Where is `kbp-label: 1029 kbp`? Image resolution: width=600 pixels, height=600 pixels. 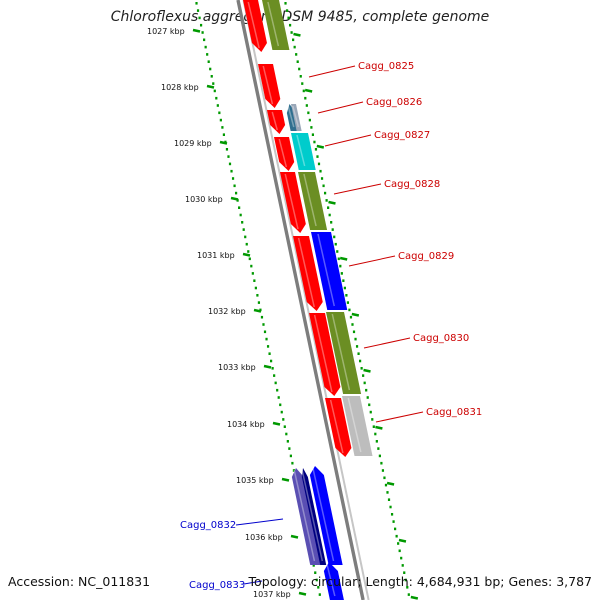 kbp-label: 1029 kbp is located at coordinates (193, 143).